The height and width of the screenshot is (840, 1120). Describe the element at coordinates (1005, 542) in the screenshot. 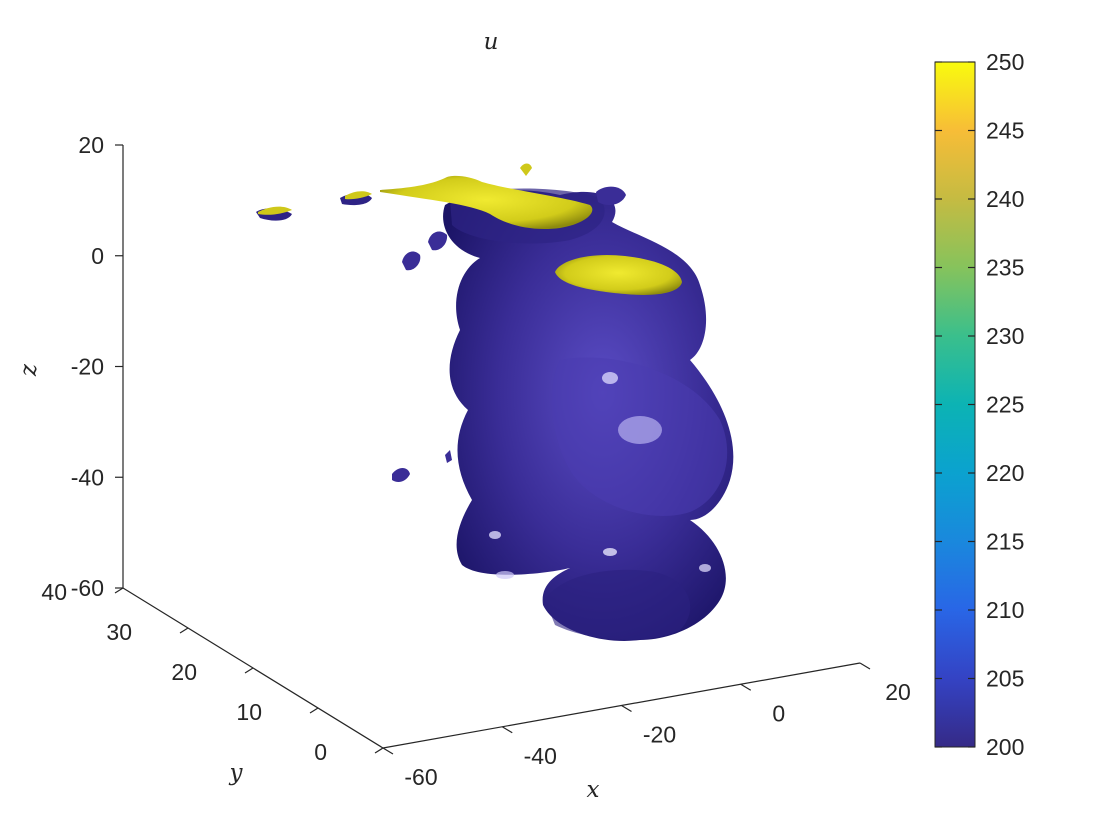

I see `colorbar-tick-label: 215` at that location.